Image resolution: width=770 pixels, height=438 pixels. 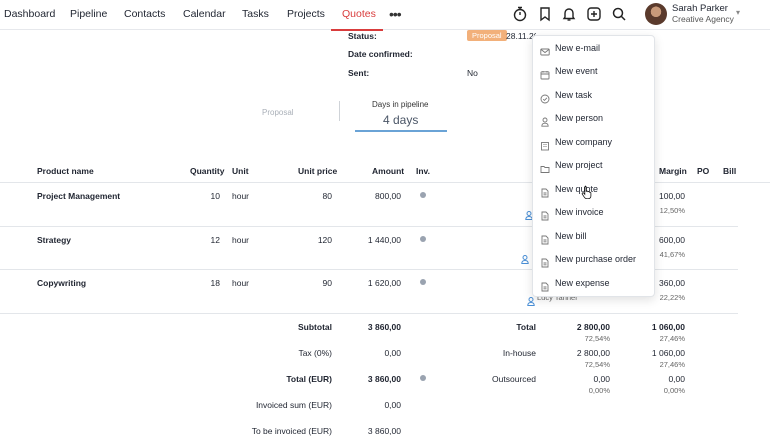 What do you see at coordinates (309, 379) in the screenshot?
I see `total-label: Total (EUR)` at bounding box center [309, 379].